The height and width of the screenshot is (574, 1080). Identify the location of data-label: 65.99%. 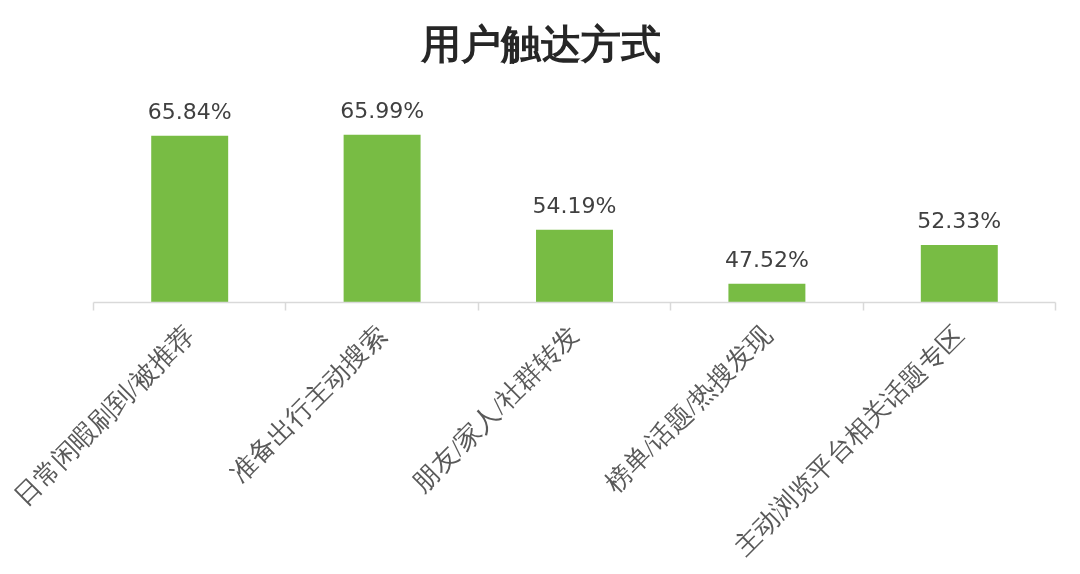
(382, 110).